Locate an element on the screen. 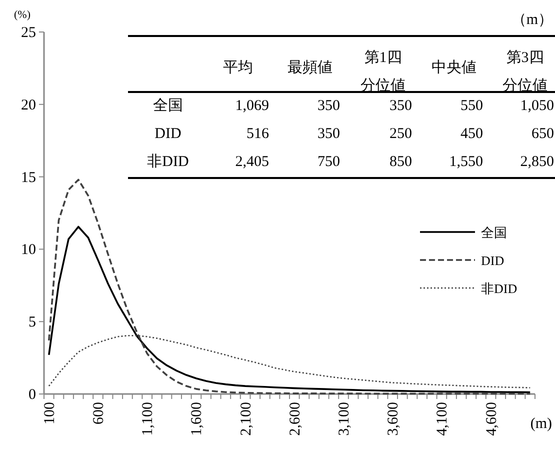 The width and height of the screenshot is (555, 454). category-label: DID is located at coordinates (168, 134).